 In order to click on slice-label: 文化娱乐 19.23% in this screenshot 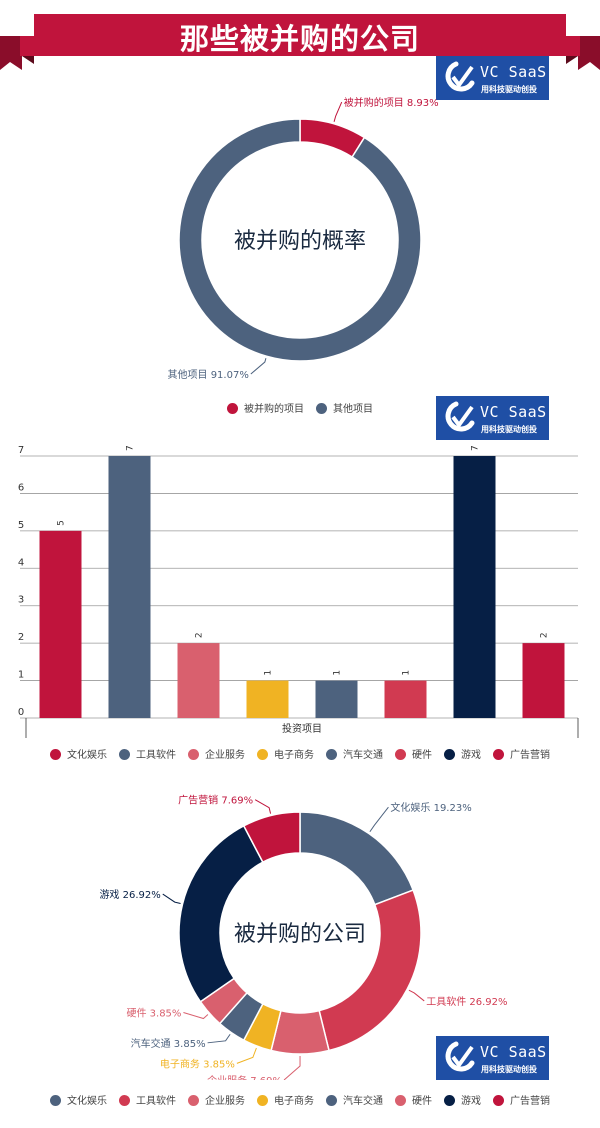, I will do `click(430, 807)`.